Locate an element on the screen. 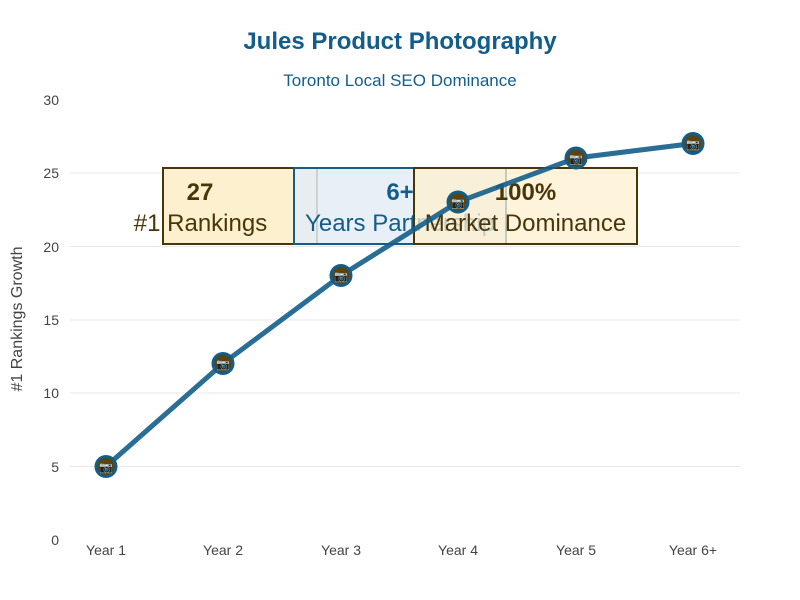 The width and height of the screenshot is (800, 600). svg-text: Year 4 is located at coordinates (458, 550).